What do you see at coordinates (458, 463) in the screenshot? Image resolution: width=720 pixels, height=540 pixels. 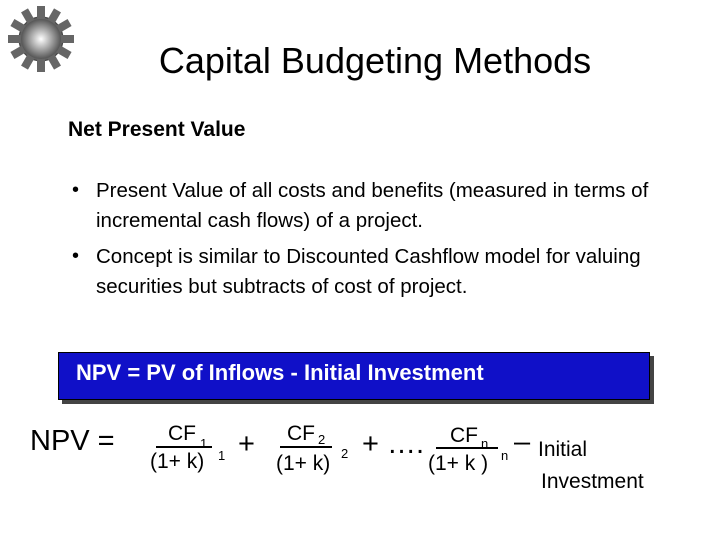 I see `denominator: (1+ k )` at bounding box center [458, 463].